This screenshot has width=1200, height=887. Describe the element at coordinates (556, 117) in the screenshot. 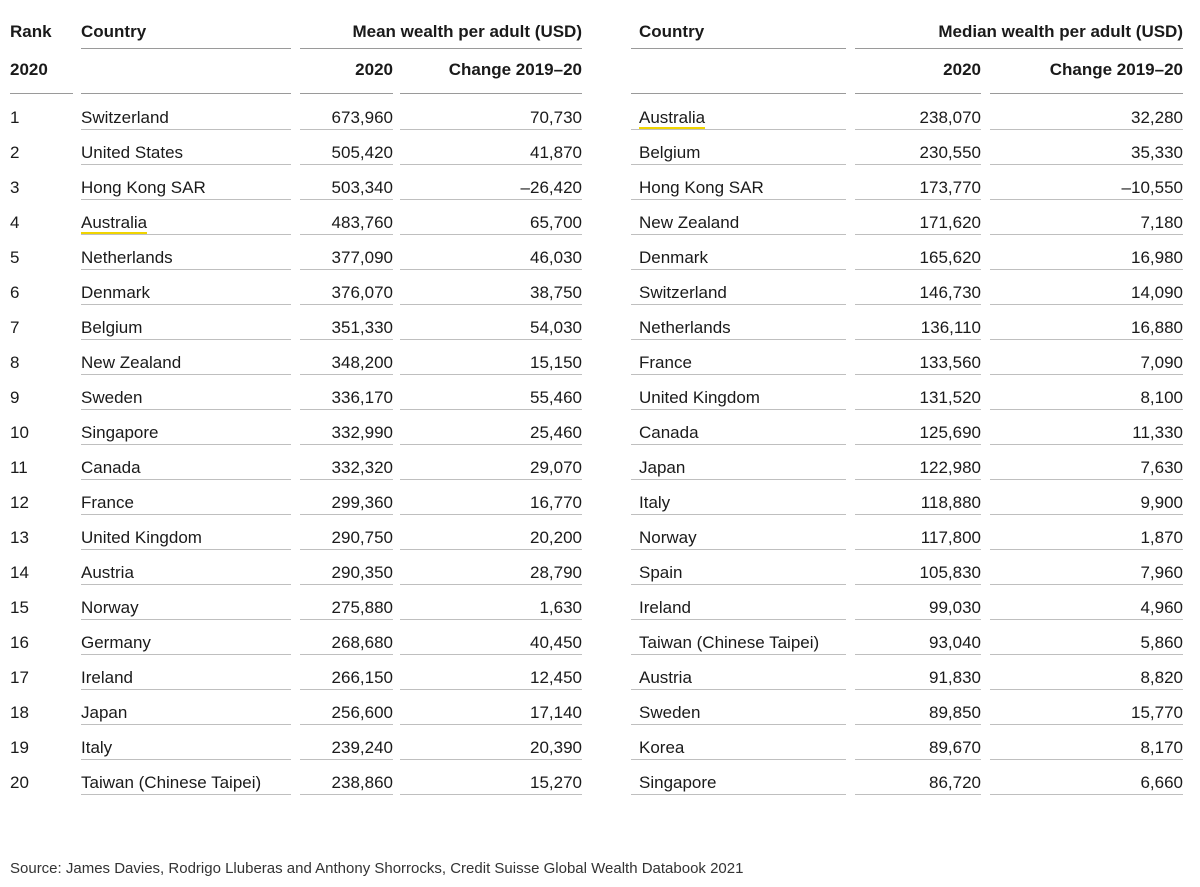

I see `mean-change-cell: 70,730` at that location.